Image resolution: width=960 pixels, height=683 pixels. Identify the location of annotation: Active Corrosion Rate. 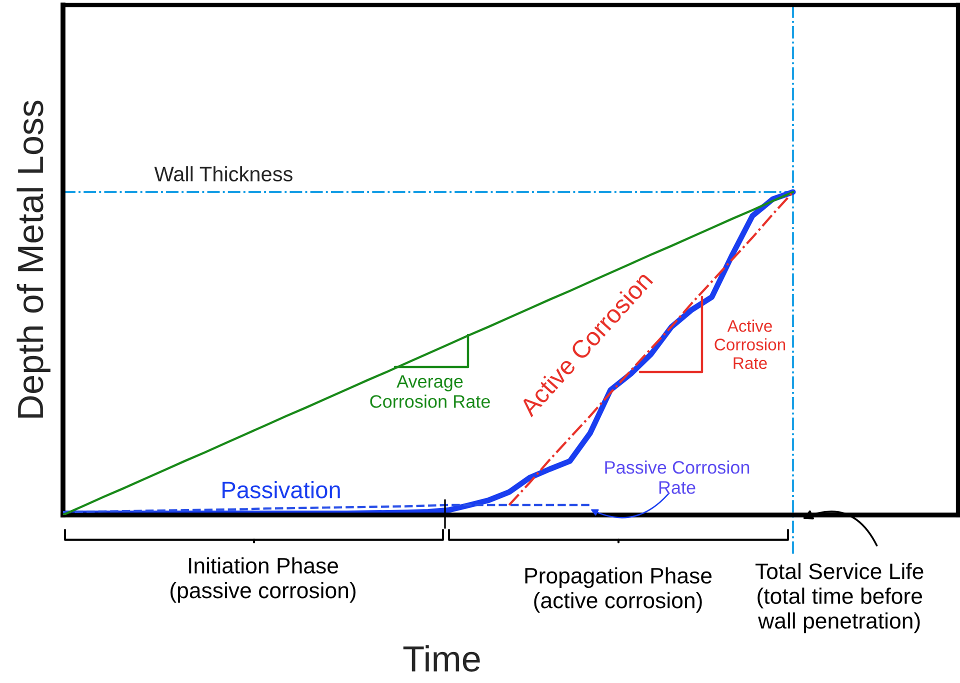
(750, 345).